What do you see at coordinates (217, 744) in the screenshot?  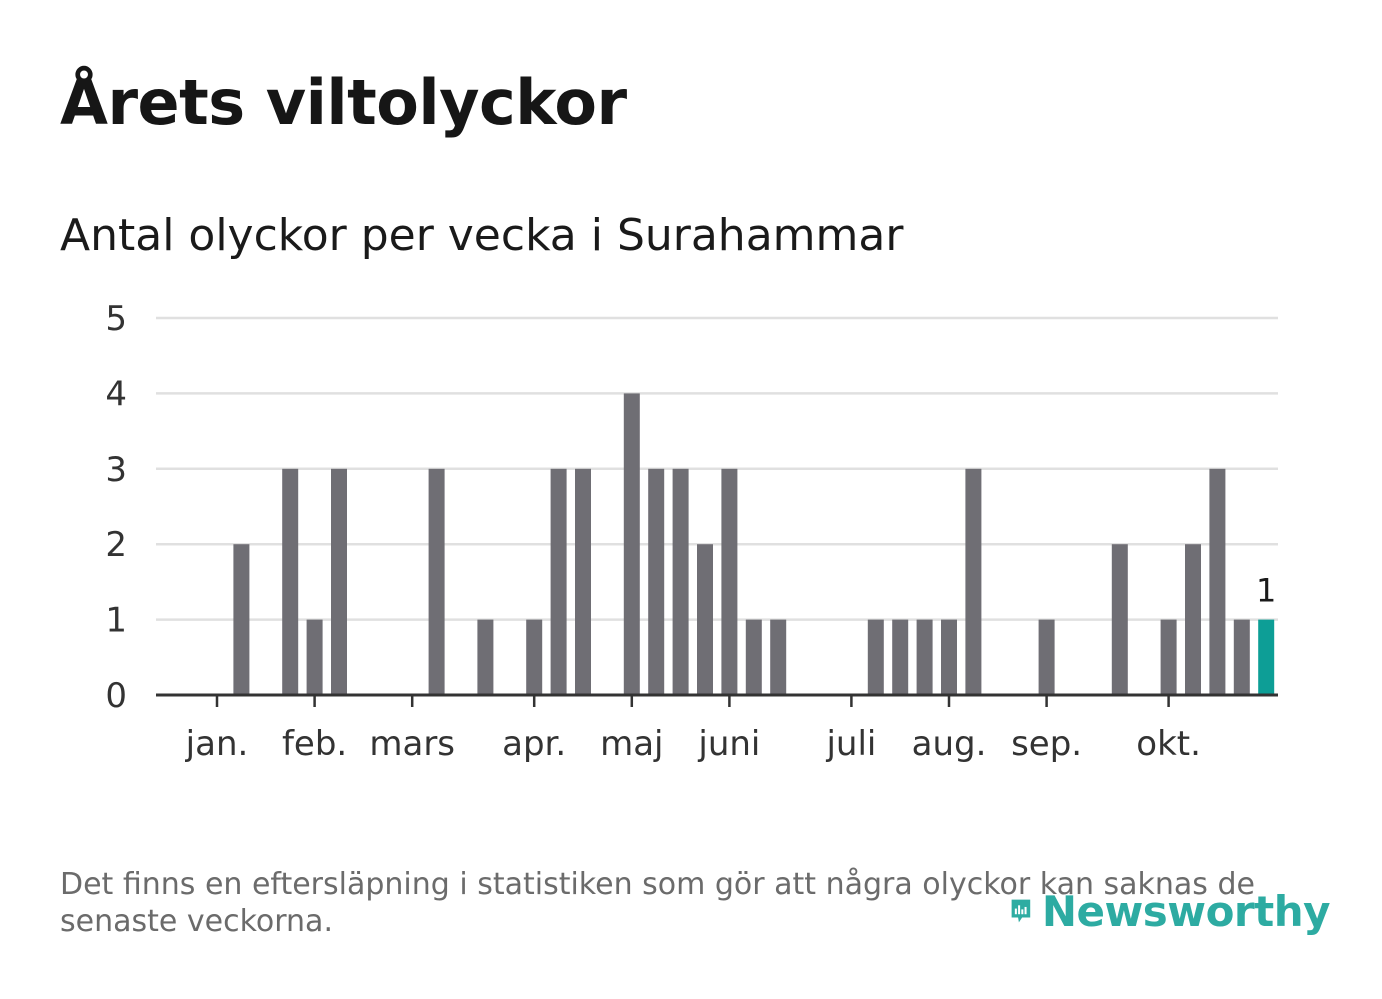 I see `x-tick-label: jan.` at bounding box center [217, 744].